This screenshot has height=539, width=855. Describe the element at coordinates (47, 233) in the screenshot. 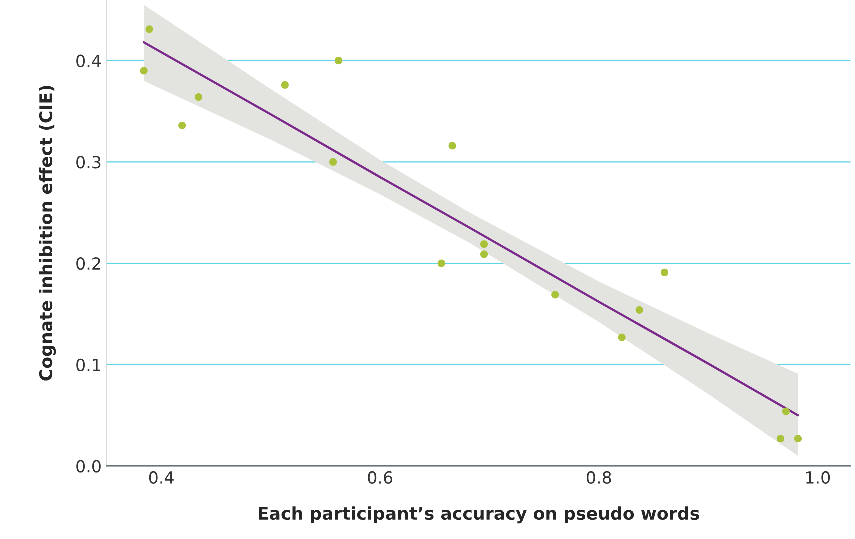

I see `y-axis-title: Cognate inhibition effect (CIE)` at that location.